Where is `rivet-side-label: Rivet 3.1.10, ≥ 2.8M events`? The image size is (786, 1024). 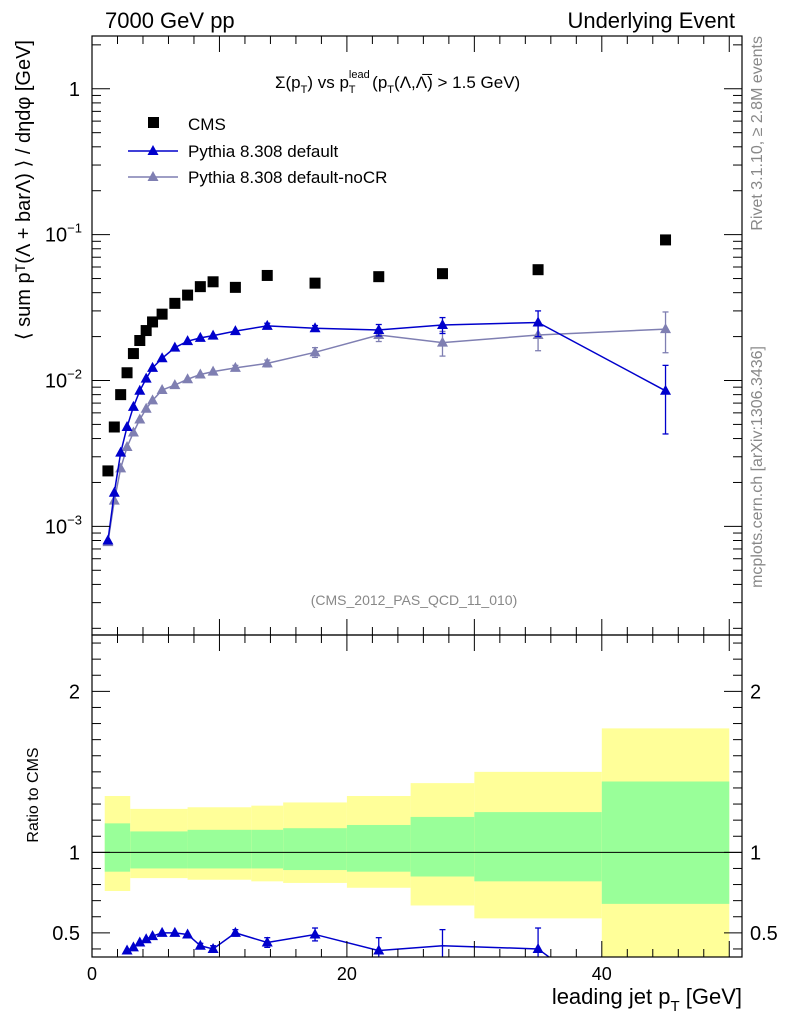
rivet-side-label: Rivet 3.1.10, ≥ 2.8M events is located at coordinates (757, 133).